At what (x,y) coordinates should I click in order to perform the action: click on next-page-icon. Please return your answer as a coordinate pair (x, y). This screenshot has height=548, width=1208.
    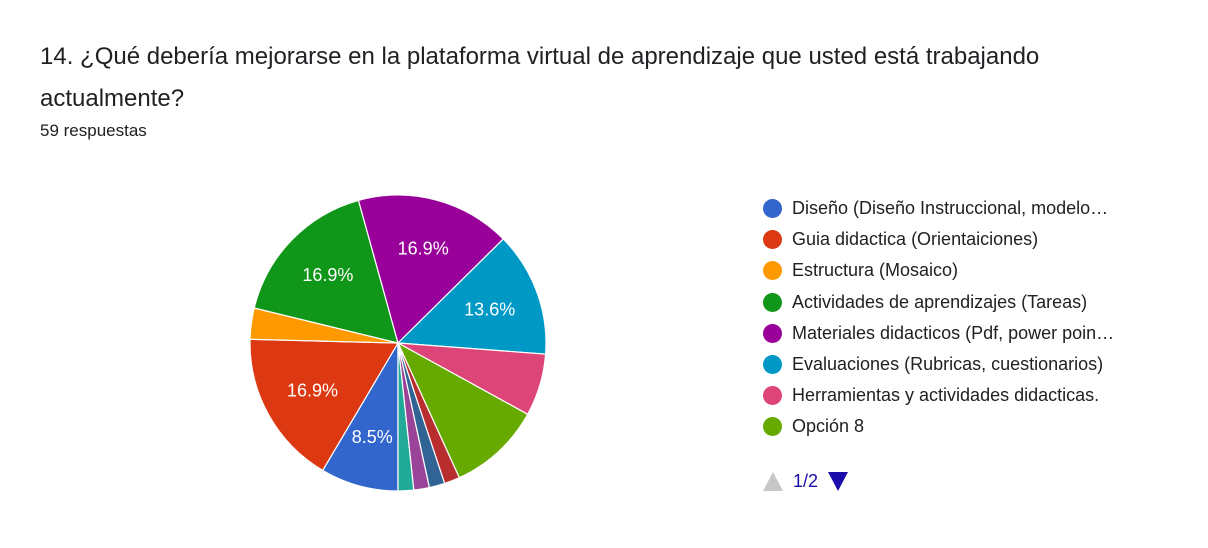
    Looking at the image, I should click on (838, 481).